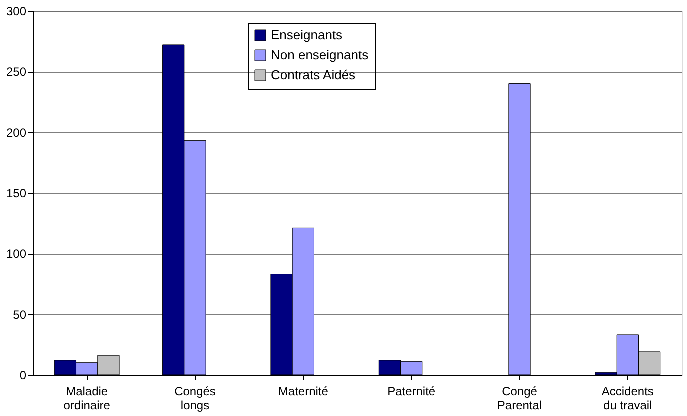 Image resolution: width=687 pixels, height=416 pixels. I want to click on legend-label: Enseignants, so click(307, 35).